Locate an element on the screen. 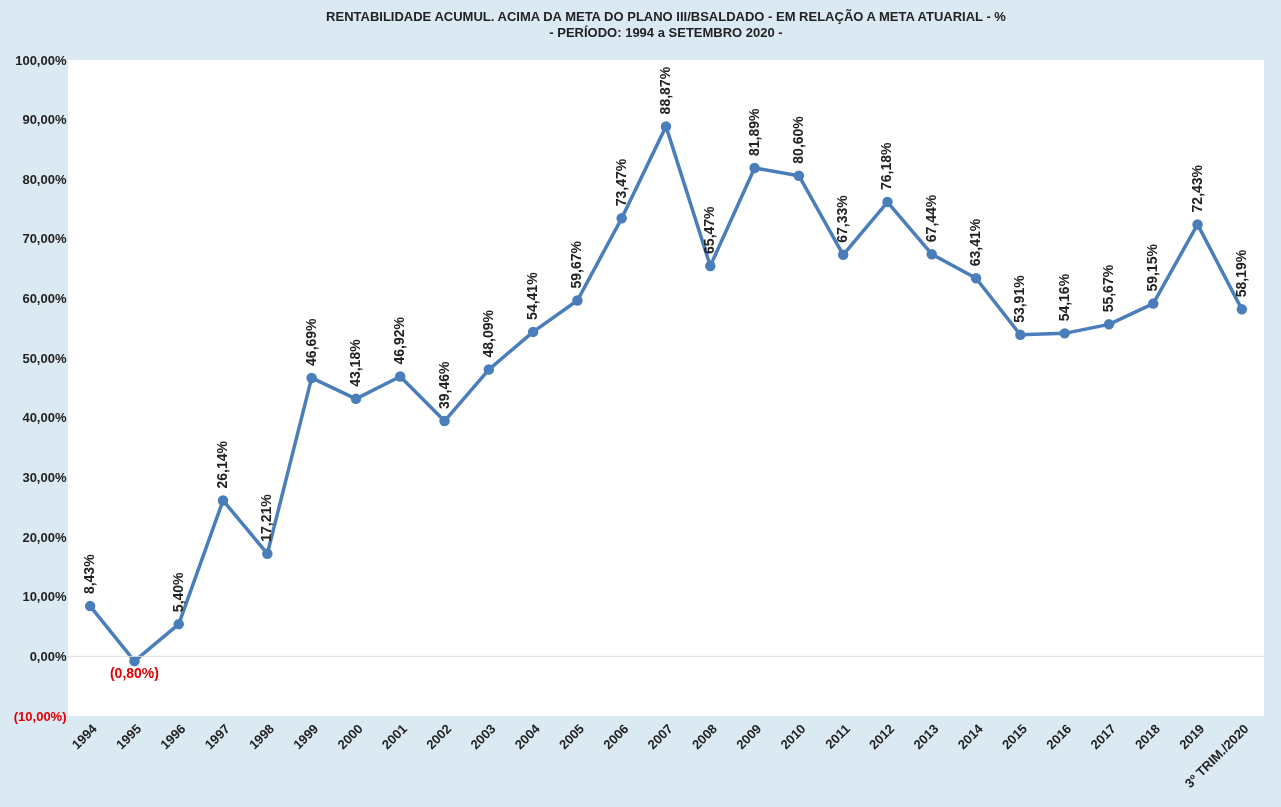  data-label: 59,15% is located at coordinates (1152, 267).